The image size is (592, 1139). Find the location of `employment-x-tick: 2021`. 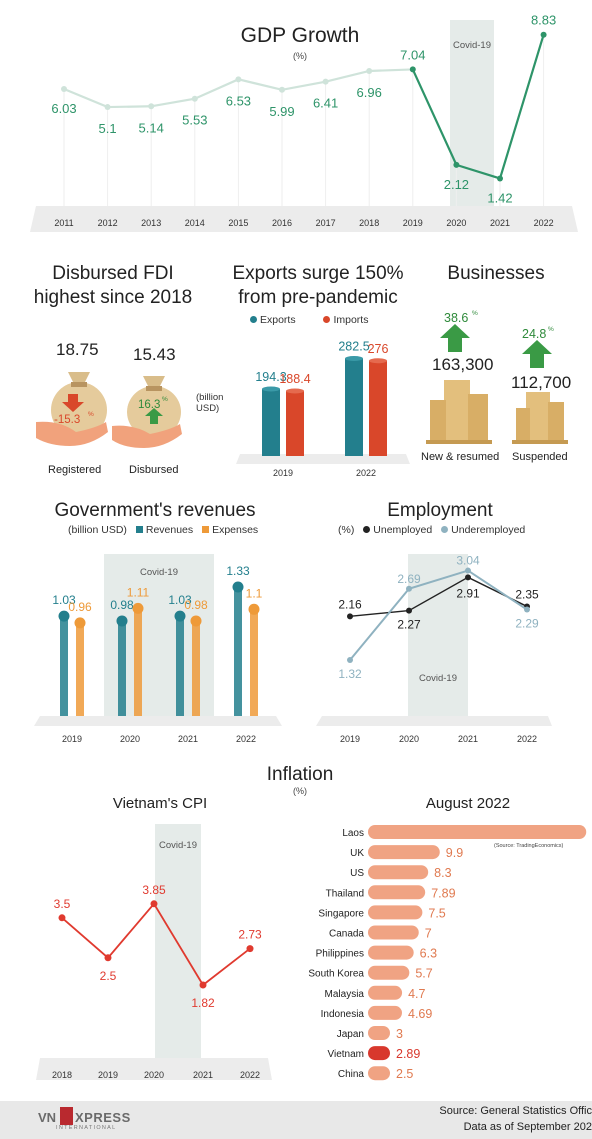

employment-x-tick: 2021 is located at coordinates (468, 739).